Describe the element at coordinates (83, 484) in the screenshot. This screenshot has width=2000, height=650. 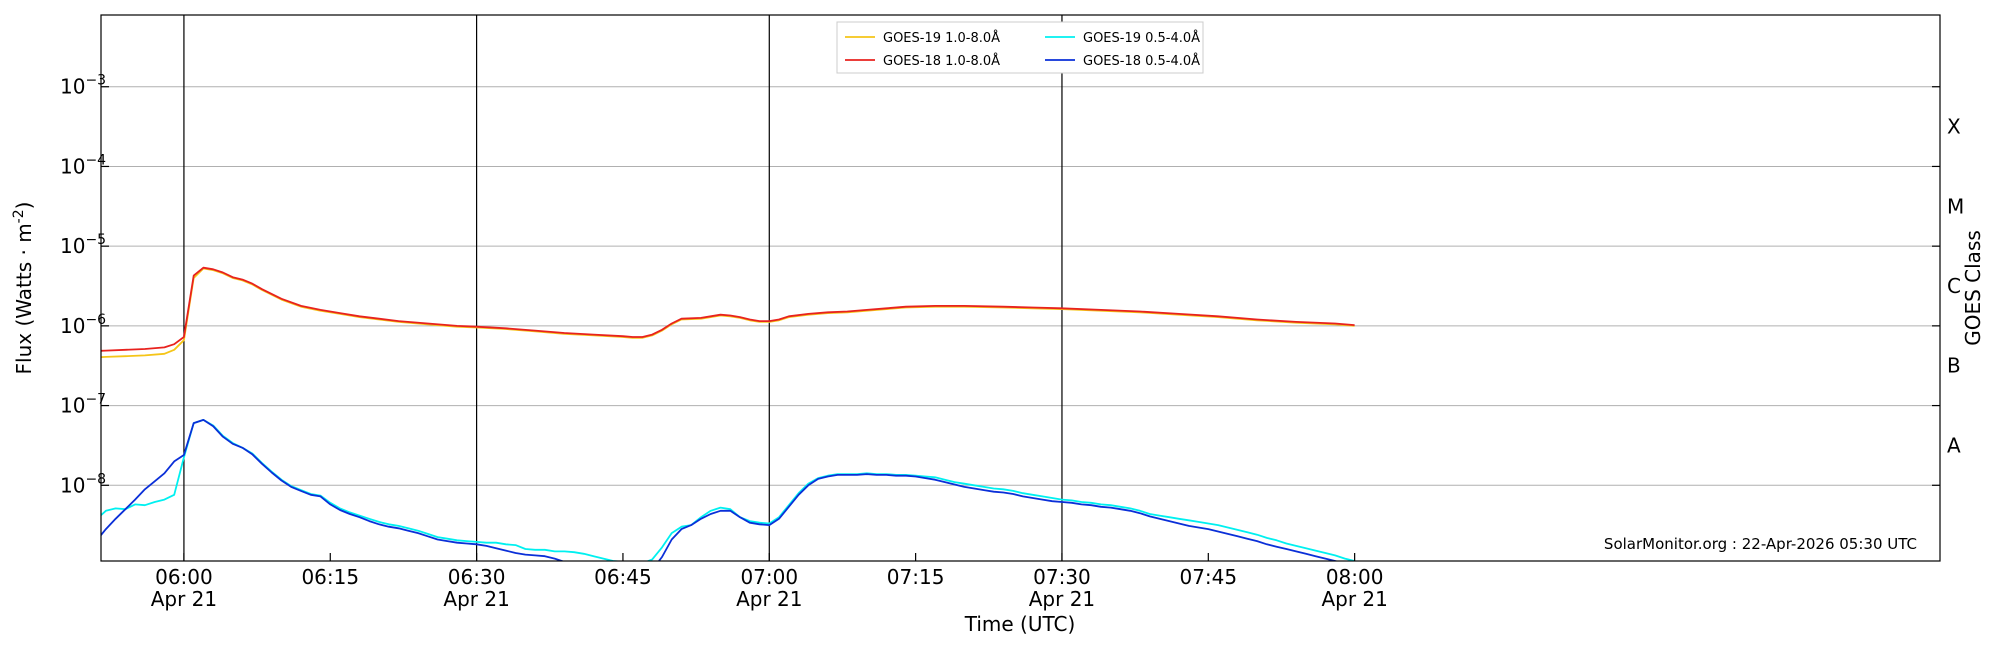
I see `y-tick-label: 10⁻⁸` at that location.